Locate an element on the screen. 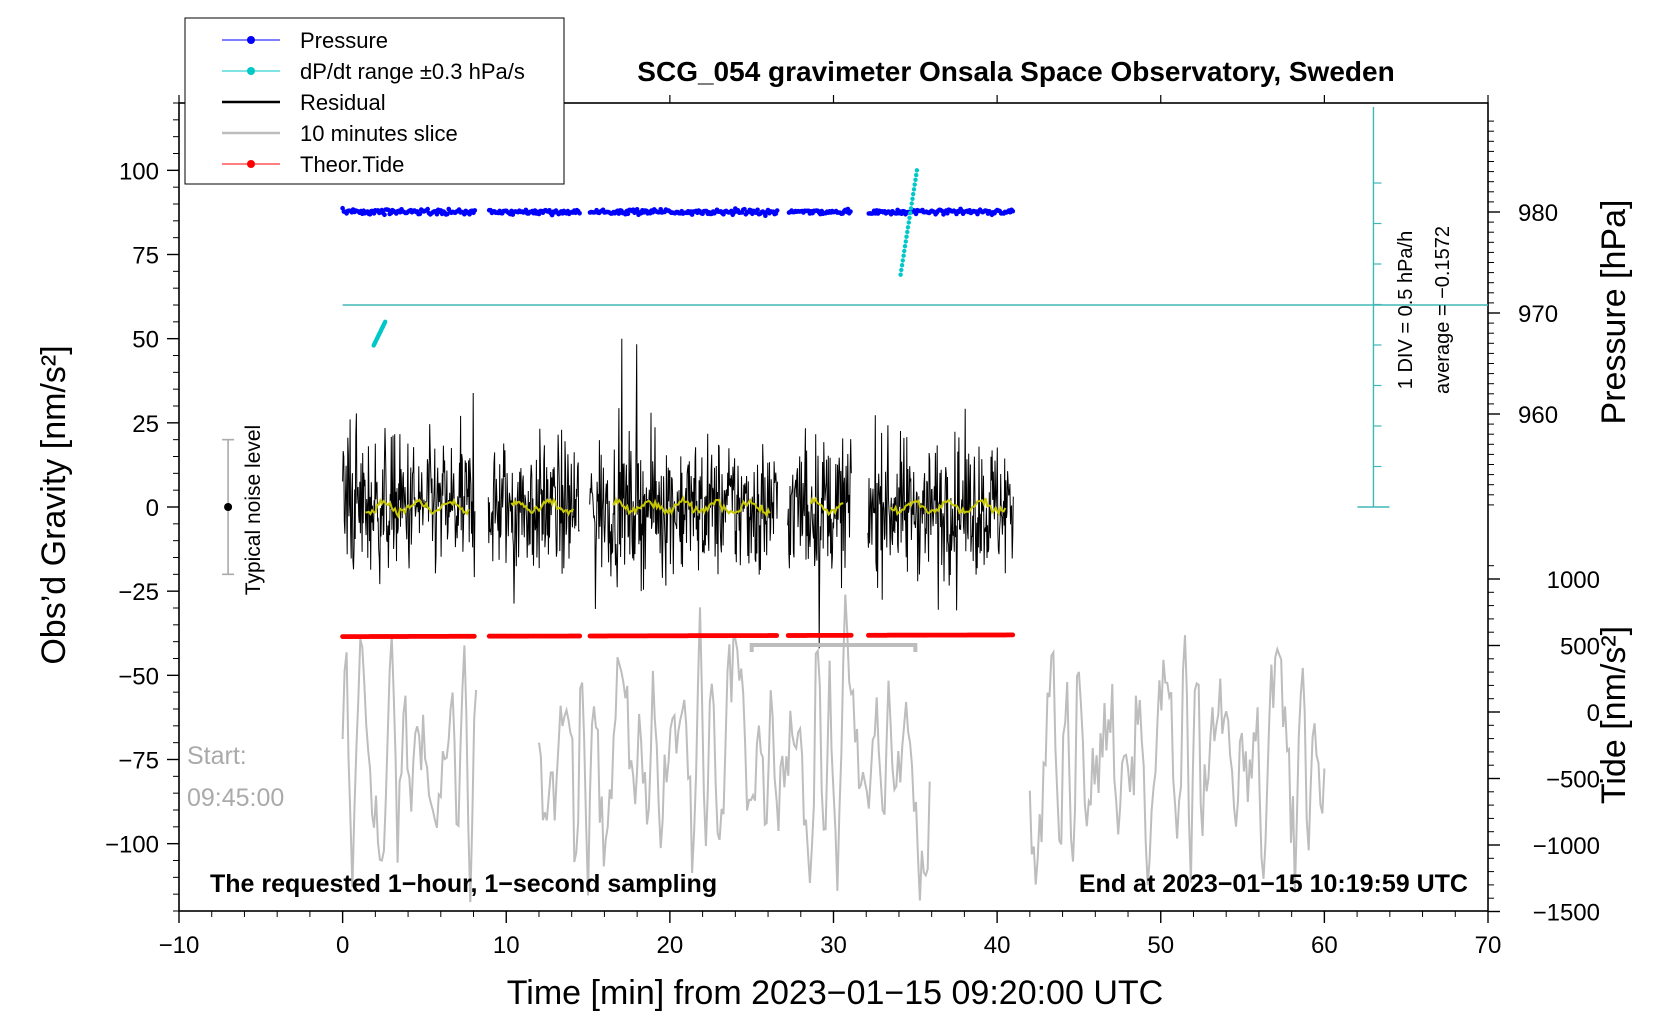  gravity-tick-label: 25 is located at coordinates (145, 424).